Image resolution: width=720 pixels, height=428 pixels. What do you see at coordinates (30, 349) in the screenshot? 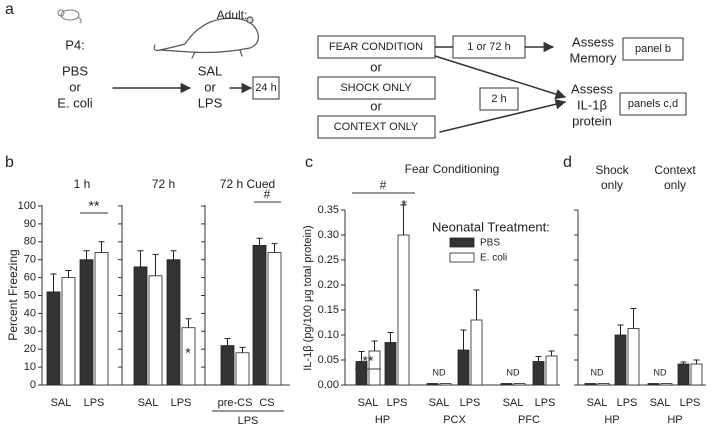
I see `y-tick-label: 20` at bounding box center [30, 349].